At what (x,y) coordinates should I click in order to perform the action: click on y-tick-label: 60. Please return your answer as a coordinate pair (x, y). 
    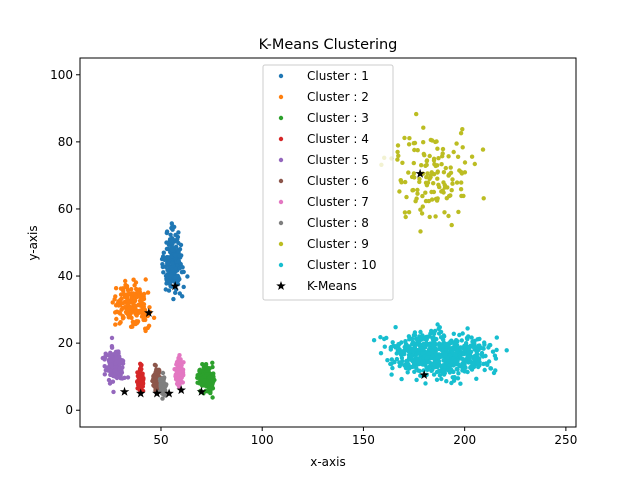
    Looking at the image, I should click on (65, 209).